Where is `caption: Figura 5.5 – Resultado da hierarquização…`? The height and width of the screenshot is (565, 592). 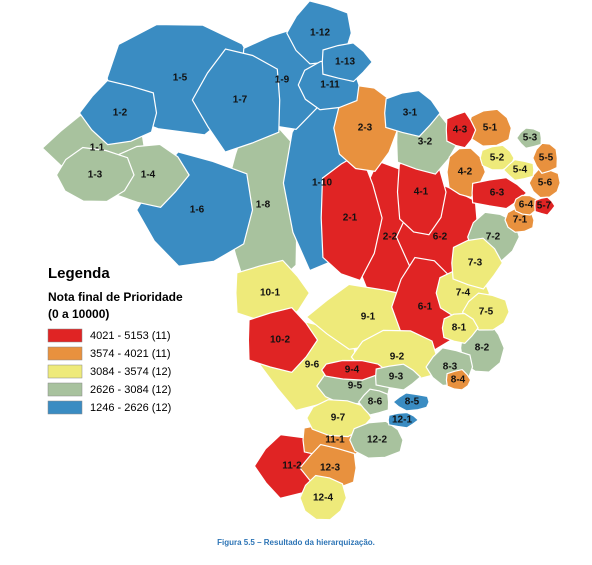 caption: Figura 5.5 – Resultado da hierarquização… is located at coordinates (296, 542).